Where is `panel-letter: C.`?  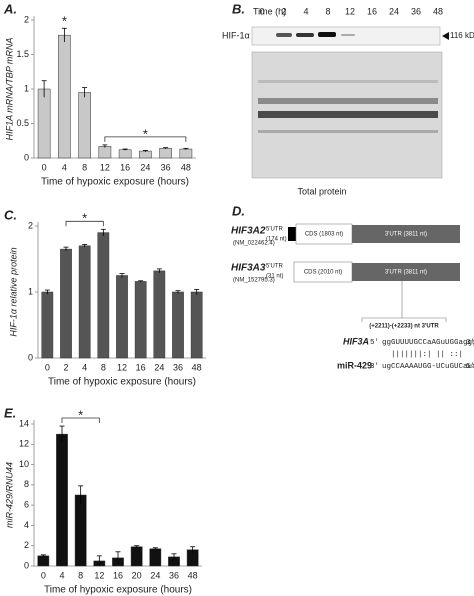
panel-letter: C. is located at coordinates (10, 214).